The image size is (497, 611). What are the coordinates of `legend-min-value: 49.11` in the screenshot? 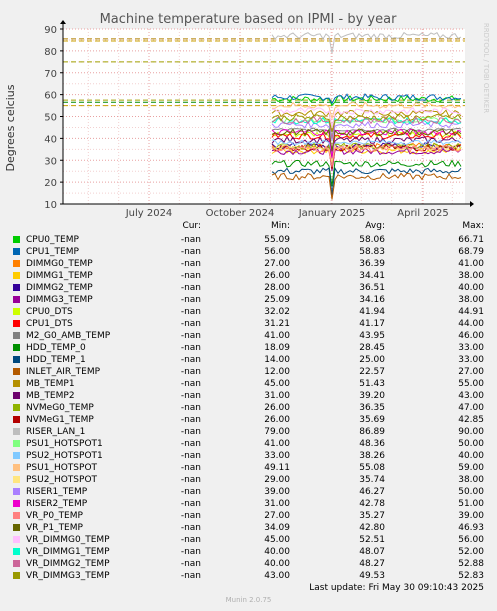 It's located at (277, 468).